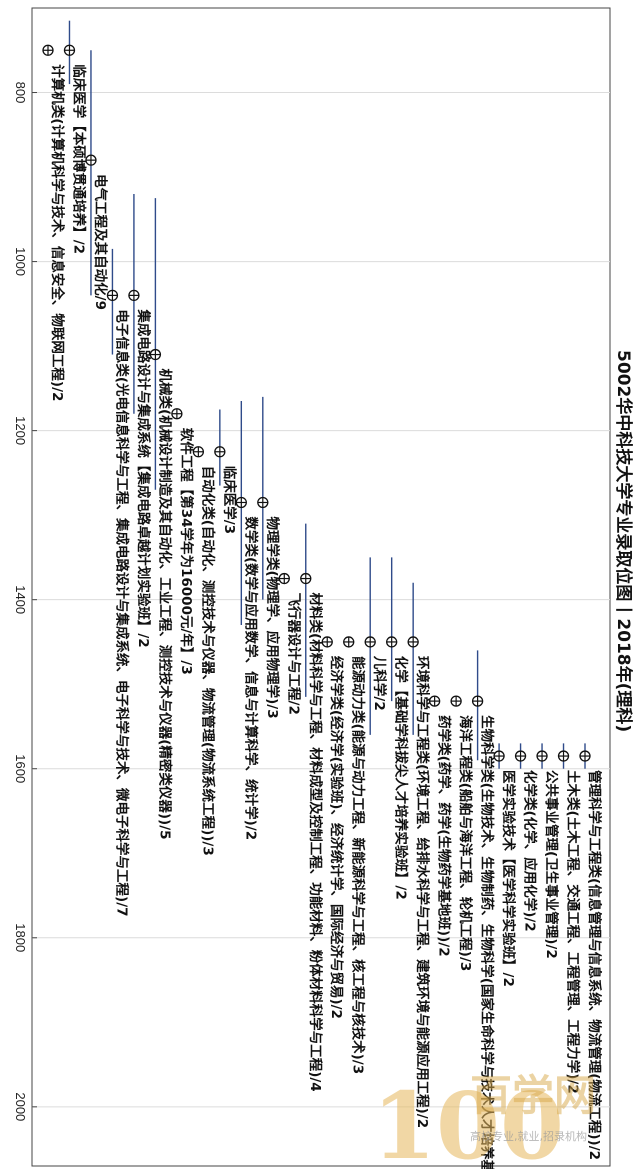 The width and height of the screenshot is (640, 1169). Describe the element at coordinates (422, 892) in the screenshot. I see `category-label: 环境科学与工程类(环境工程、给排水科学与工程、建筑环境与能源应用工程)/2` at that location.